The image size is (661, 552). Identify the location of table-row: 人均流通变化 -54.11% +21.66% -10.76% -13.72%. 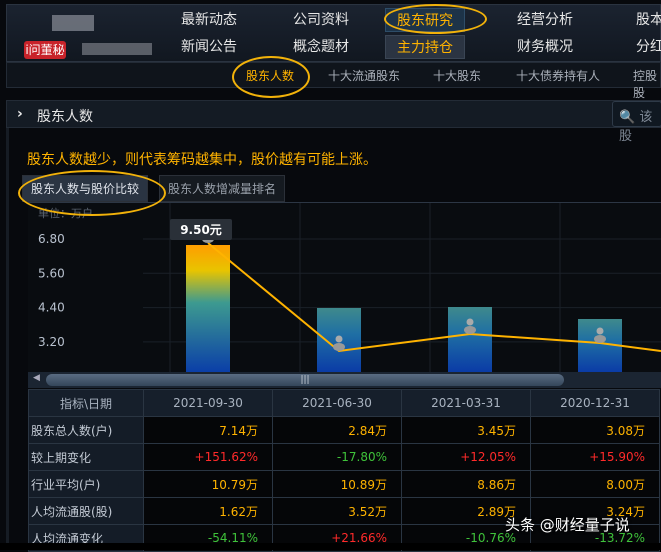
(344, 538).